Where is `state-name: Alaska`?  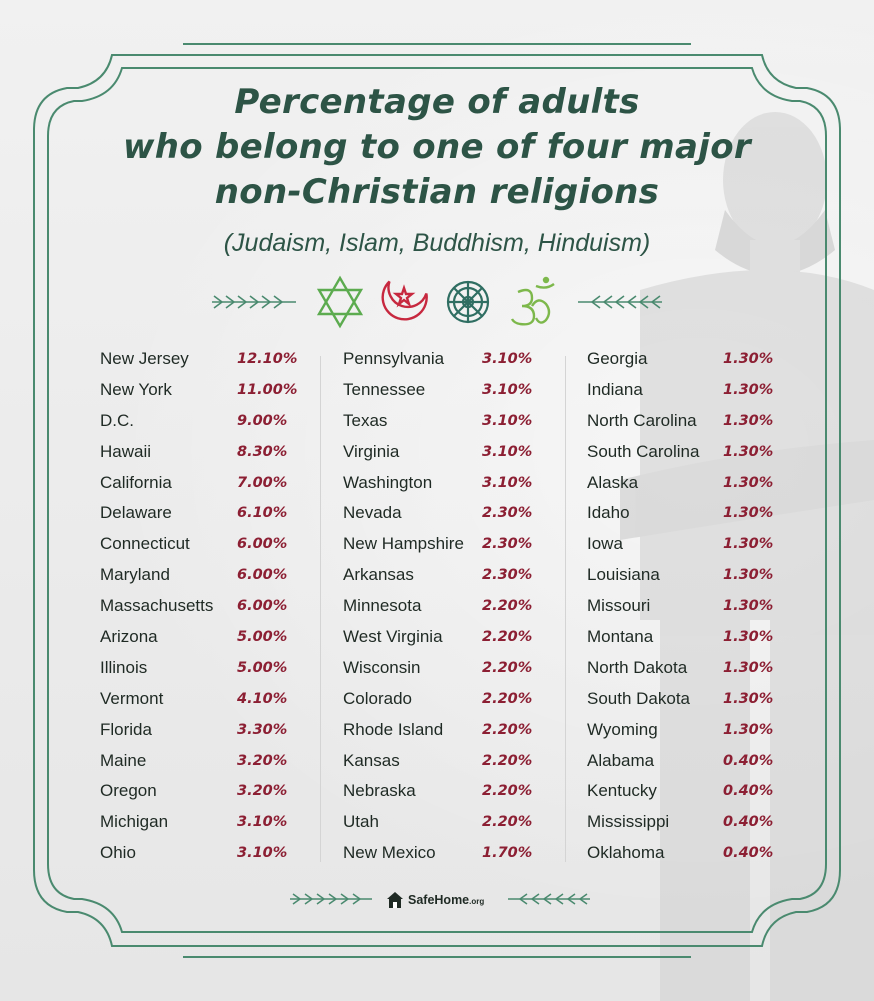 state-name: Alaska is located at coordinates (613, 482).